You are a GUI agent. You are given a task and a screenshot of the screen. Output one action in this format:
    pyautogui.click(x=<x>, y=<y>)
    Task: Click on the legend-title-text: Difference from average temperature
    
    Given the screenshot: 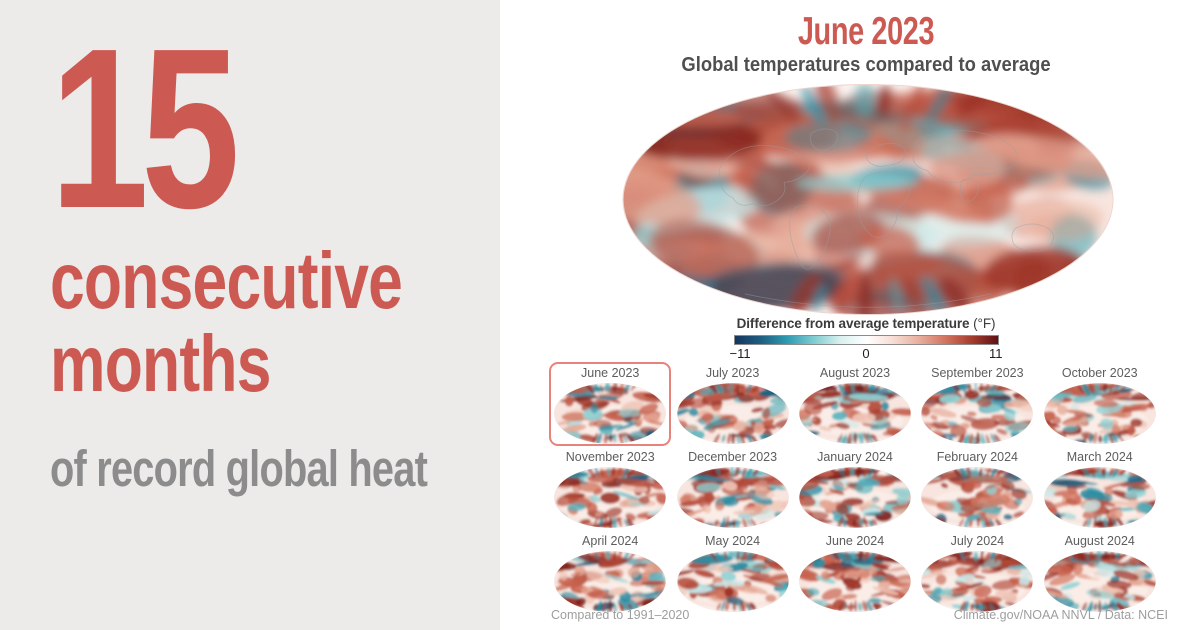 What is the action you would take?
    pyautogui.click(x=853, y=323)
    